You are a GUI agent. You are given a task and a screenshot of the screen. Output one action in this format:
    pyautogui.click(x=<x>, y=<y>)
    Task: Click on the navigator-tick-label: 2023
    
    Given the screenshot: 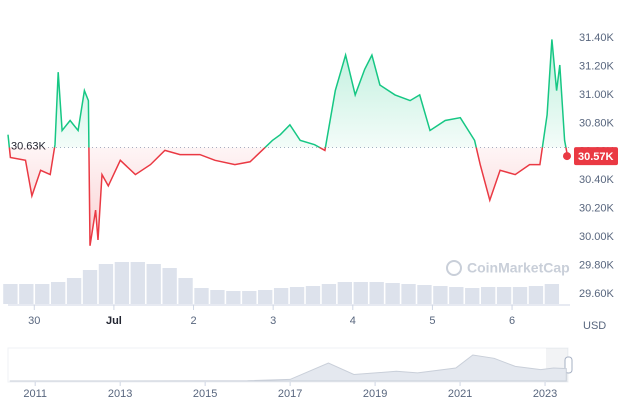 What is the action you would take?
    pyautogui.click(x=545, y=394)
    